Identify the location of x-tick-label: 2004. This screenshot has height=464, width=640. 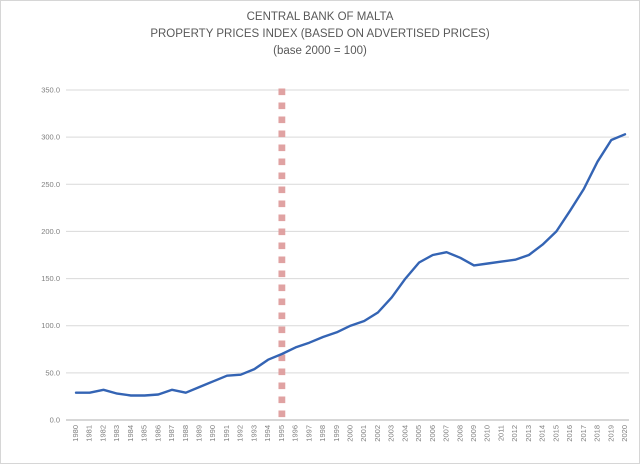
(404, 433).